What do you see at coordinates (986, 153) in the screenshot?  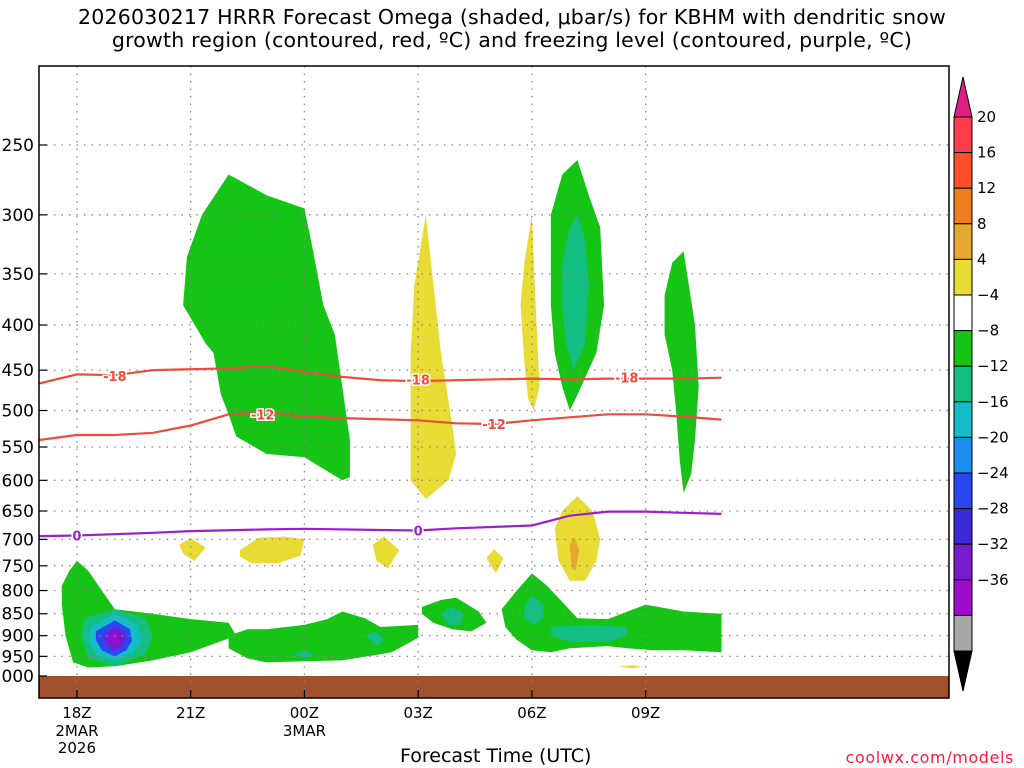 I see `colorbar-label-1: 16` at bounding box center [986, 153].